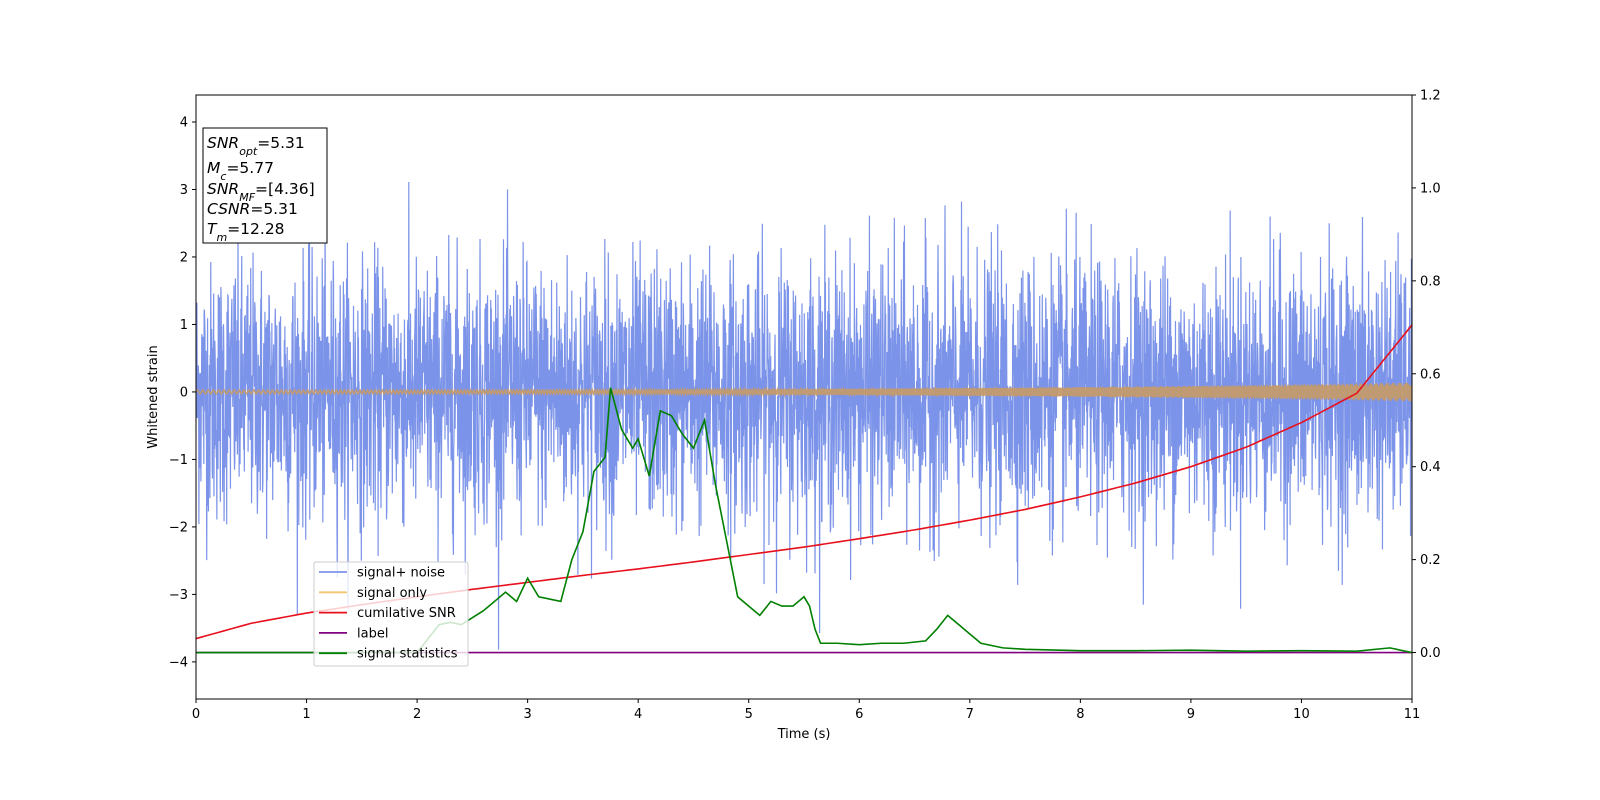 The image size is (1600, 800). I want to click on y2-tick-label: 0.4, so click(1430, 467).